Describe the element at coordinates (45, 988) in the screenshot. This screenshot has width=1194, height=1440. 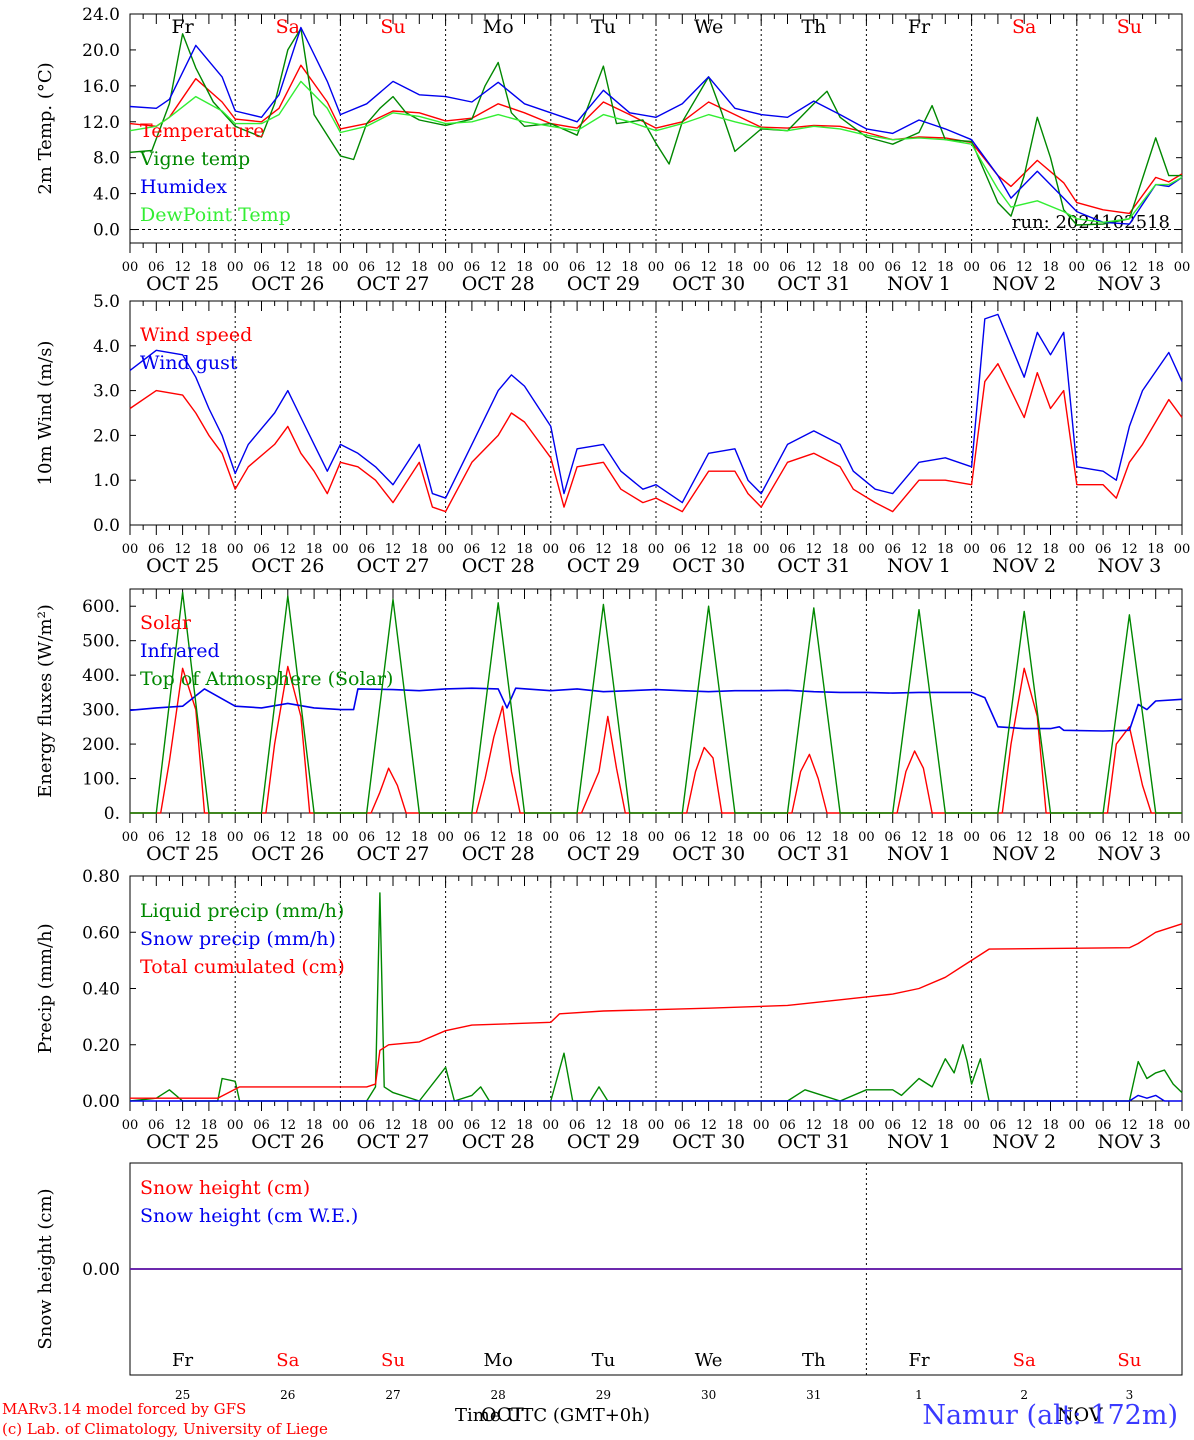
I see `y-axis-label: Precip (mm/h)` at that location.